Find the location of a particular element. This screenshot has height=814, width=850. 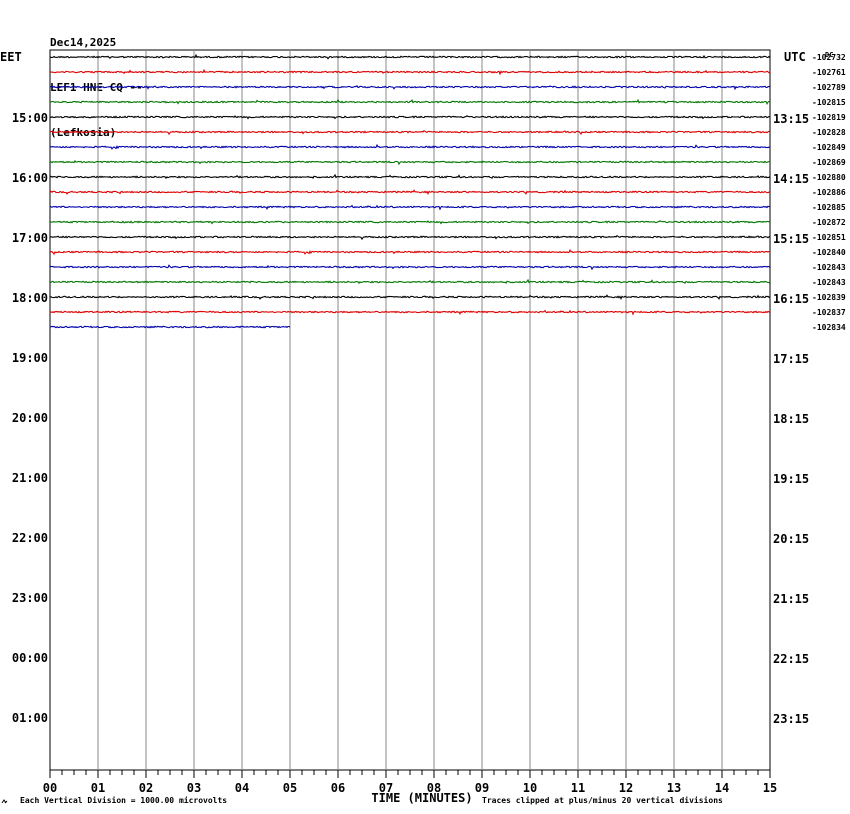

dc-corner-label: DC is located at coordinates (829, 55).